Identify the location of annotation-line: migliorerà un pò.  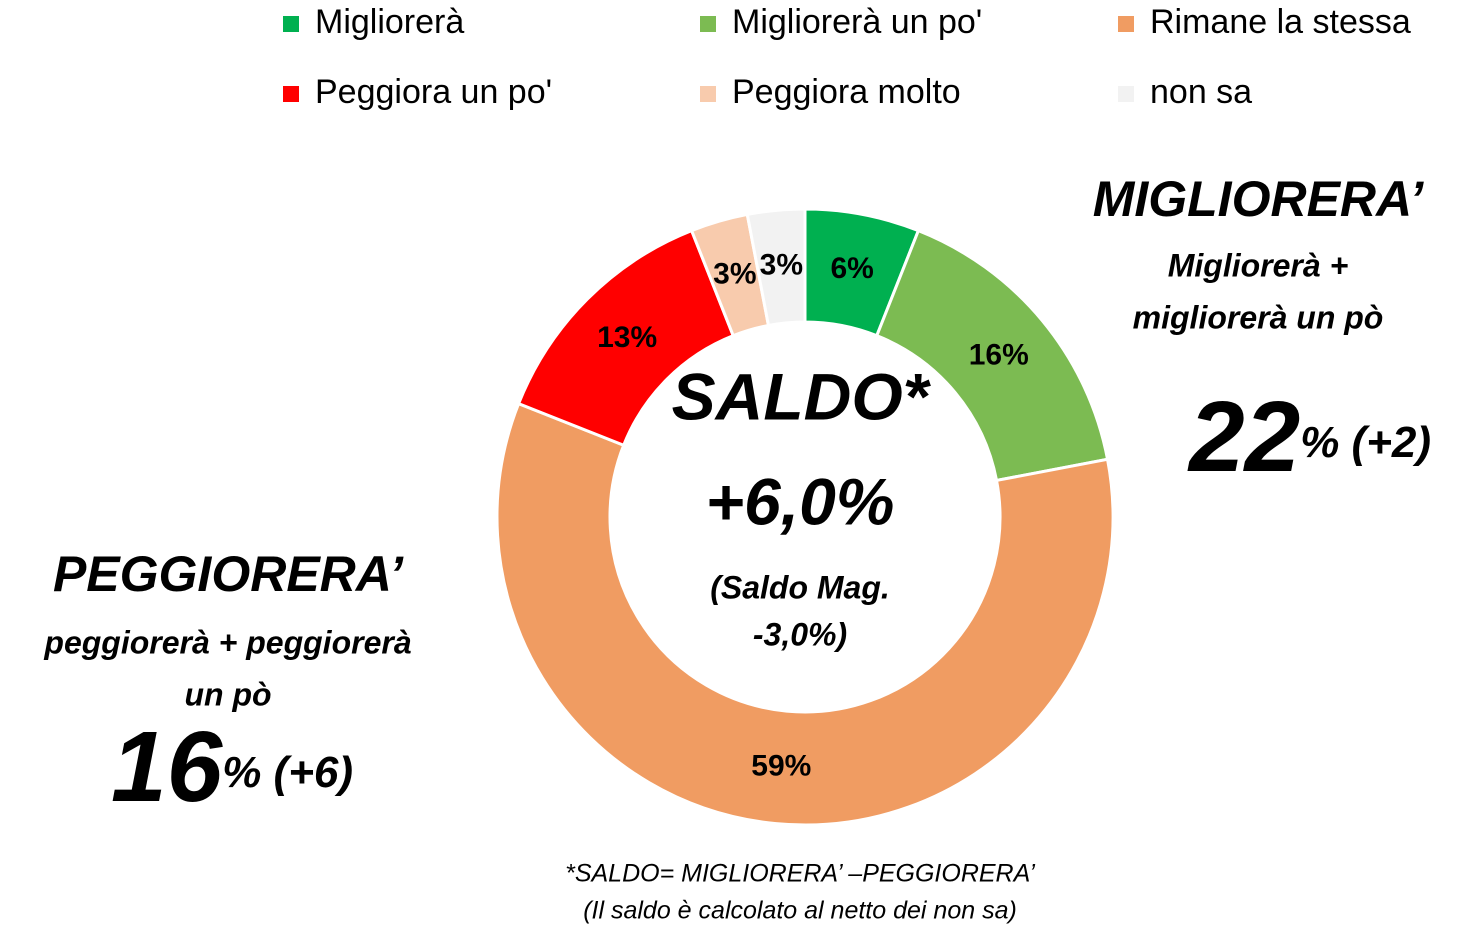
(1258, 317).